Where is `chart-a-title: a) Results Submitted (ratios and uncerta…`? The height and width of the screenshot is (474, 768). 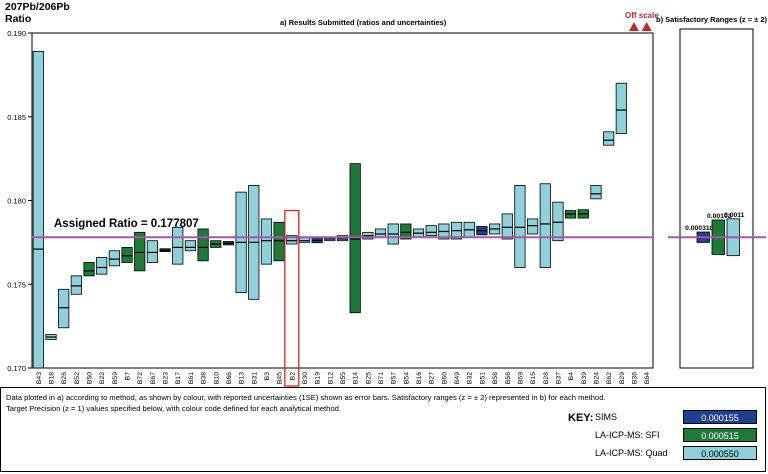 chart-a-title: a) Results Submitted (ratios and uncerta… is located at coordinates (363, 22).